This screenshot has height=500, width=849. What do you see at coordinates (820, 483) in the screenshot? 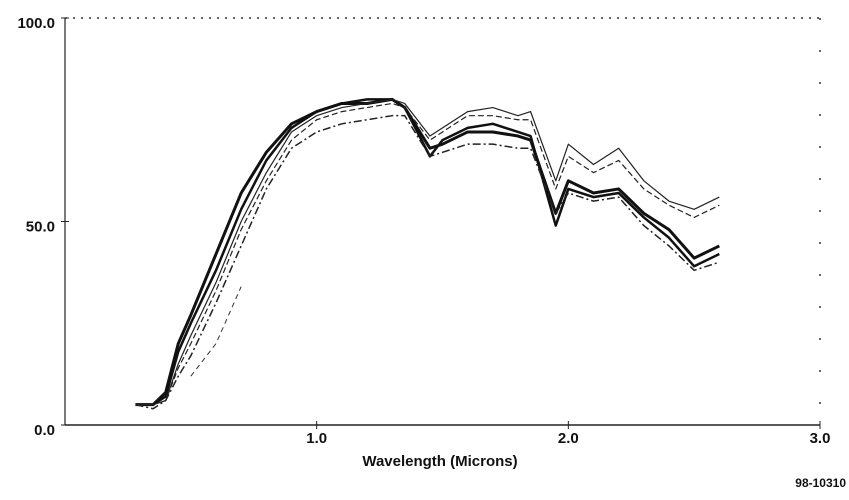
I see `figure-id: 98-10310` at bounding box center [820, 483].